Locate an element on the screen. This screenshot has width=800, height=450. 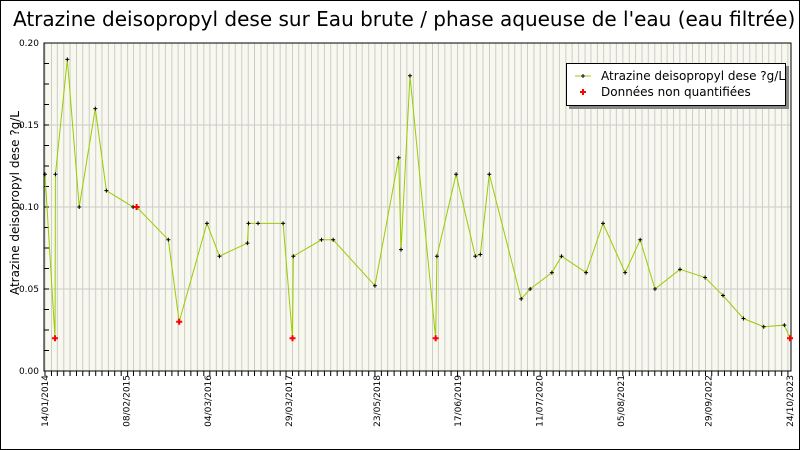
legend-label: Atrazine deisopropyl dese ?g/L is located at coordinates (693, 76).